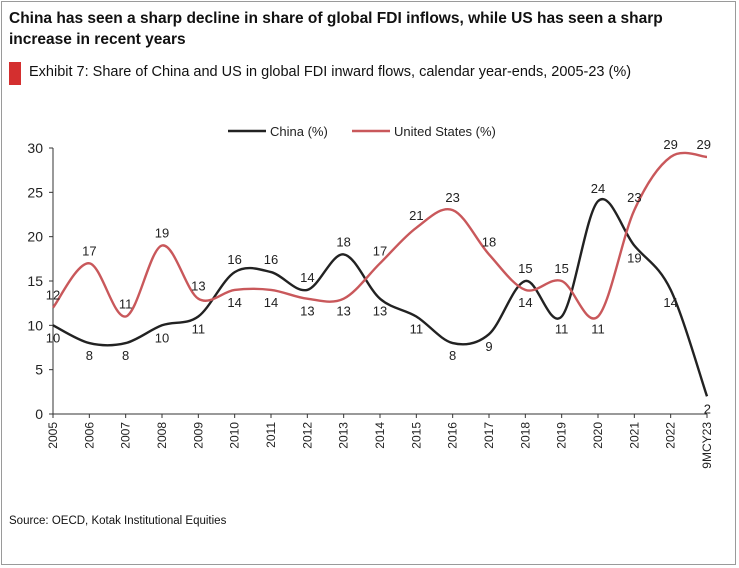 The height and width of the screenshot is (568, 739). What do you see at coordinates (89, 435) in the screenshot?
I see `x-tick-label: 2006` at bounding box center [89, 435].